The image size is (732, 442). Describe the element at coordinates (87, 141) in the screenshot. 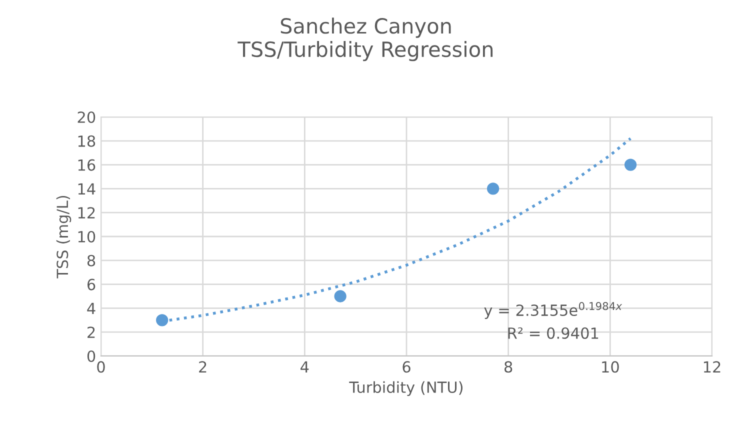

I see `y-tick-label: 18` at that location.